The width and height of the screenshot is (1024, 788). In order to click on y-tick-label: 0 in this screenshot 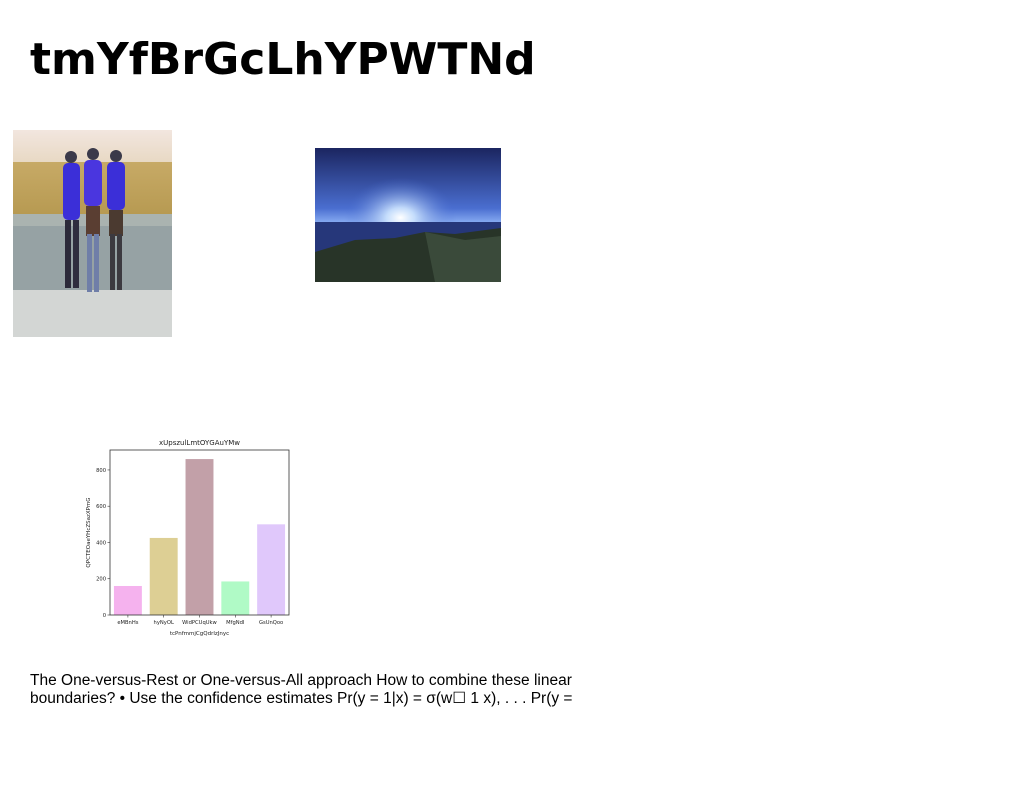, I will do `click(104, 616)`.